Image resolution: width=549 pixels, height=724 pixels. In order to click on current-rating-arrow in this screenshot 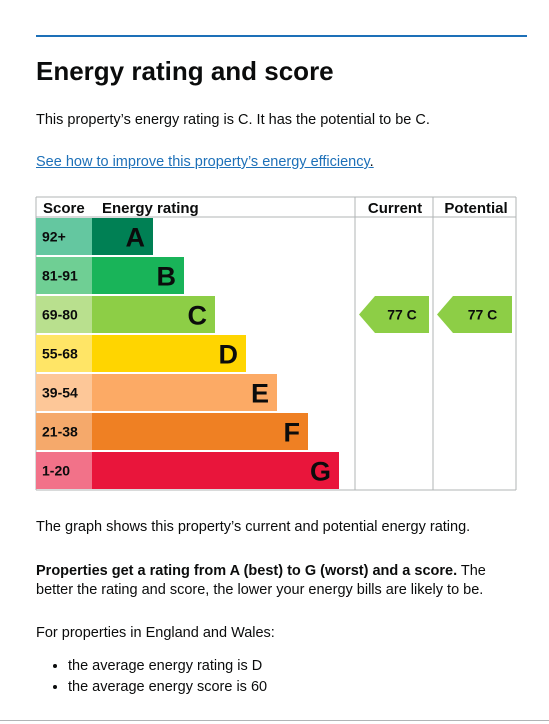, I will do `click(394, 314)`.